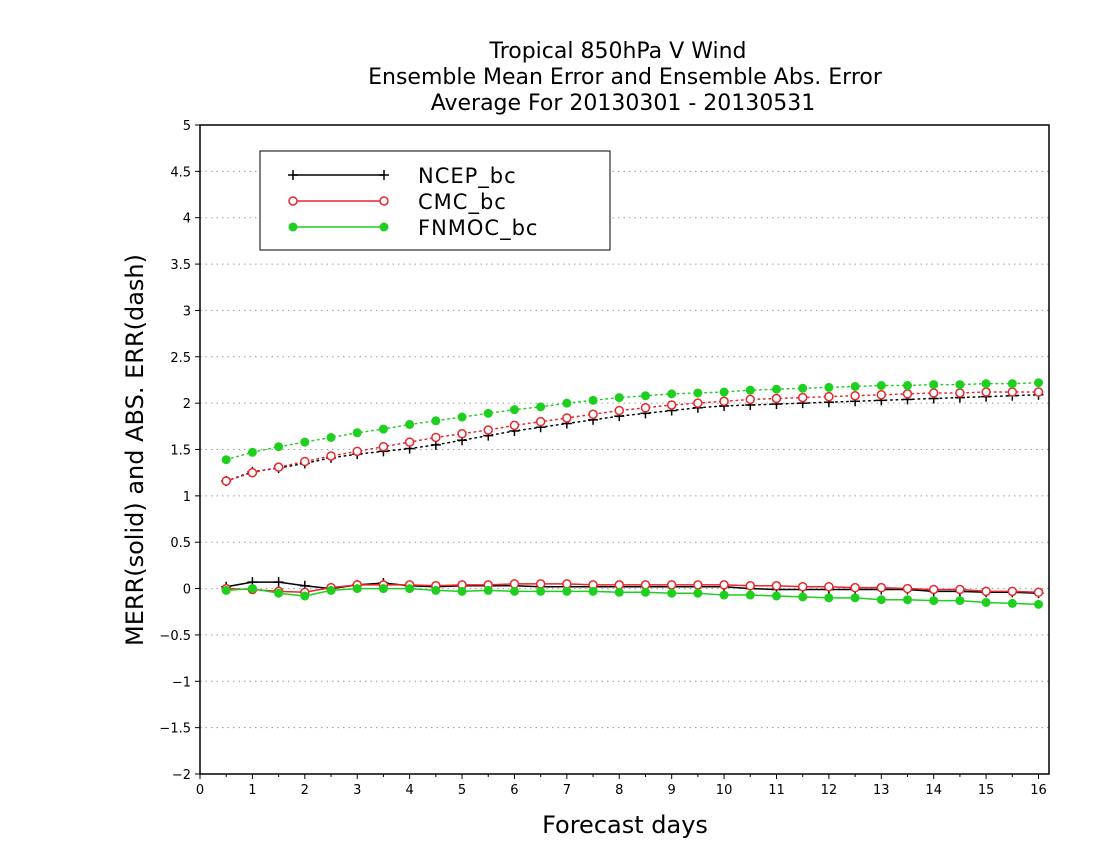  I want to click on x-tick-label: 12, so click(829, 790).